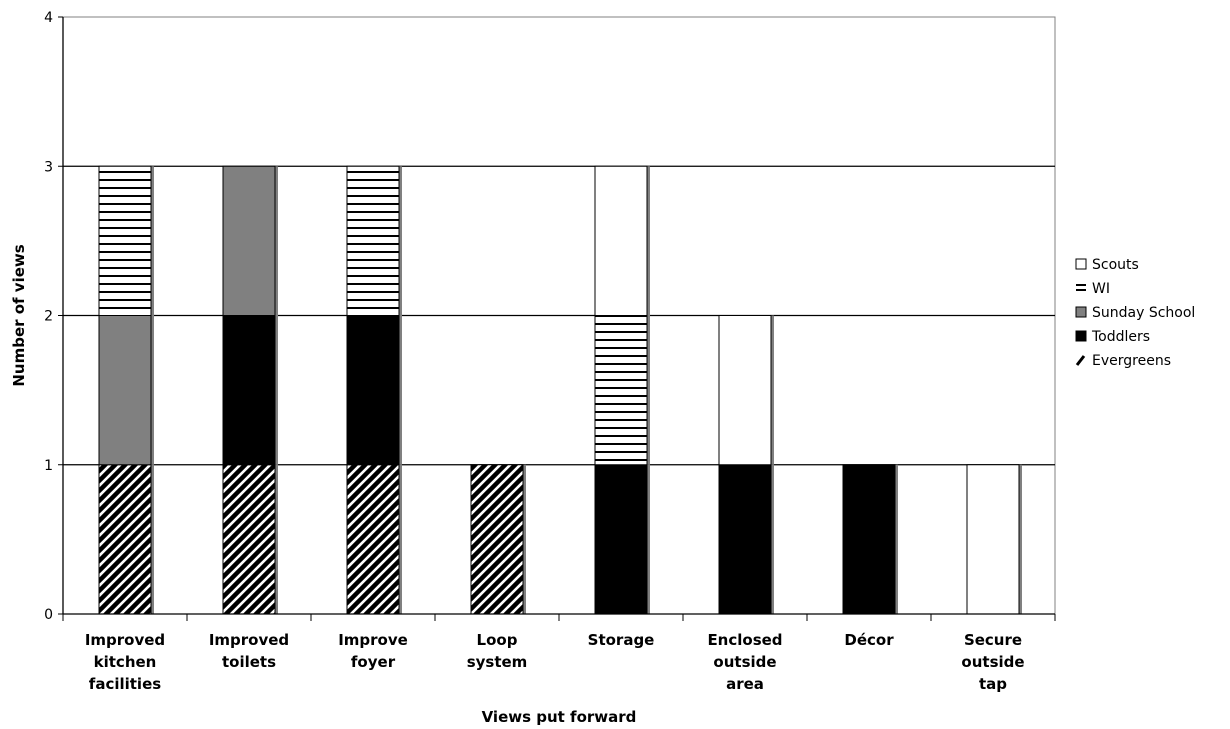 Image resolution: width=1230 pixels, height=729 pixels. Describe the element at coordinates (869, 640) in the screenshot. I see `x-tick-label: Décor` at that location.